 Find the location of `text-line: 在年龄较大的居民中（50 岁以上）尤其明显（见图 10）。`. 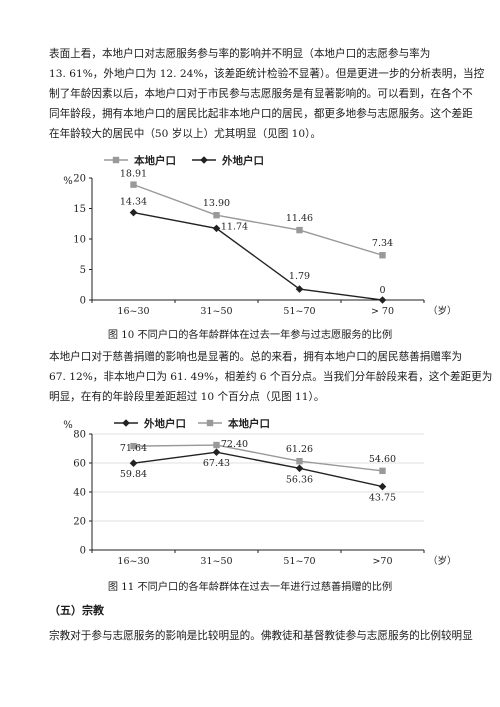

text-line: 在年龄较大的居民中（50 岁以上）尤其明显（见图 10）。 is located at coordinates (185, 134).